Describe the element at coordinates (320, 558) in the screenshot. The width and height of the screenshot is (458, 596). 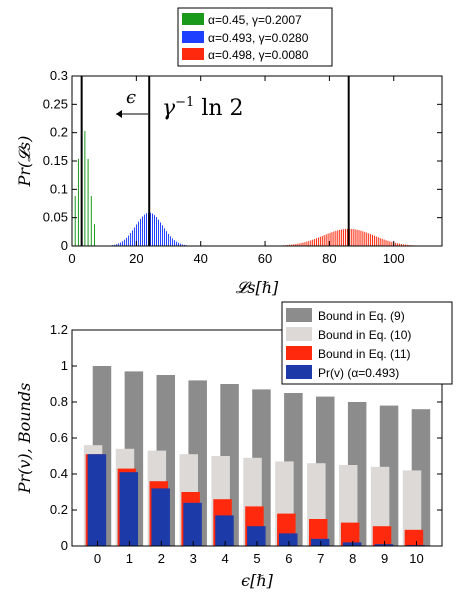
I see `x-tick-label: 7` at that location.